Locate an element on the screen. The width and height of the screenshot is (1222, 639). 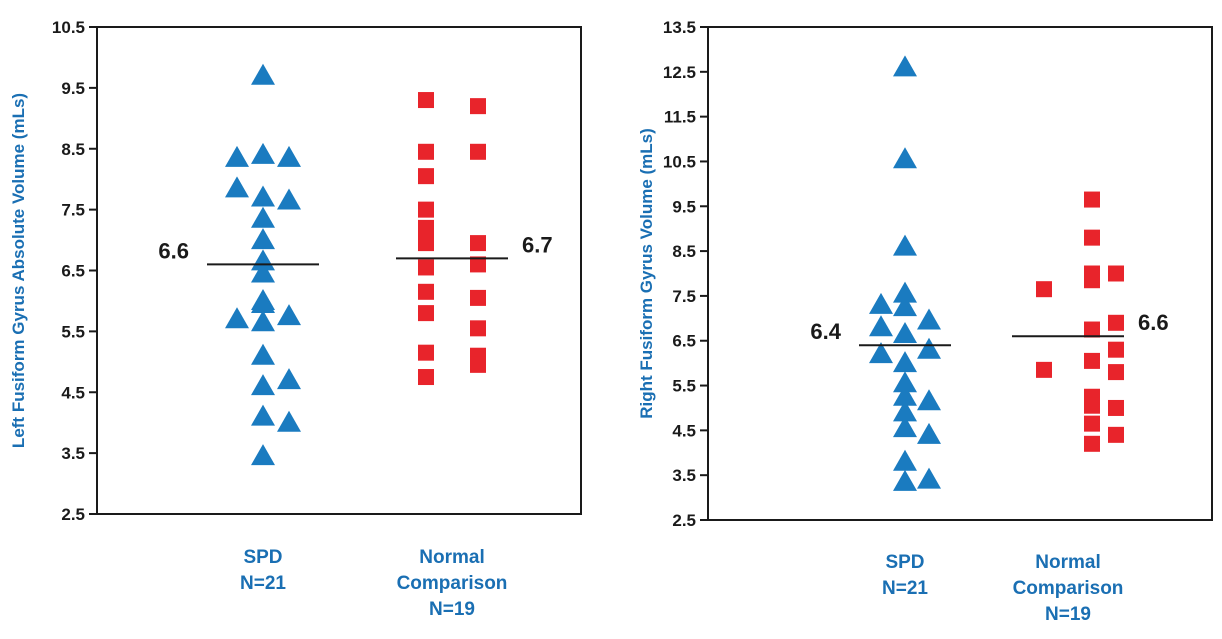
y-tick-label: 13.5 is located at coordinates (679, 27).